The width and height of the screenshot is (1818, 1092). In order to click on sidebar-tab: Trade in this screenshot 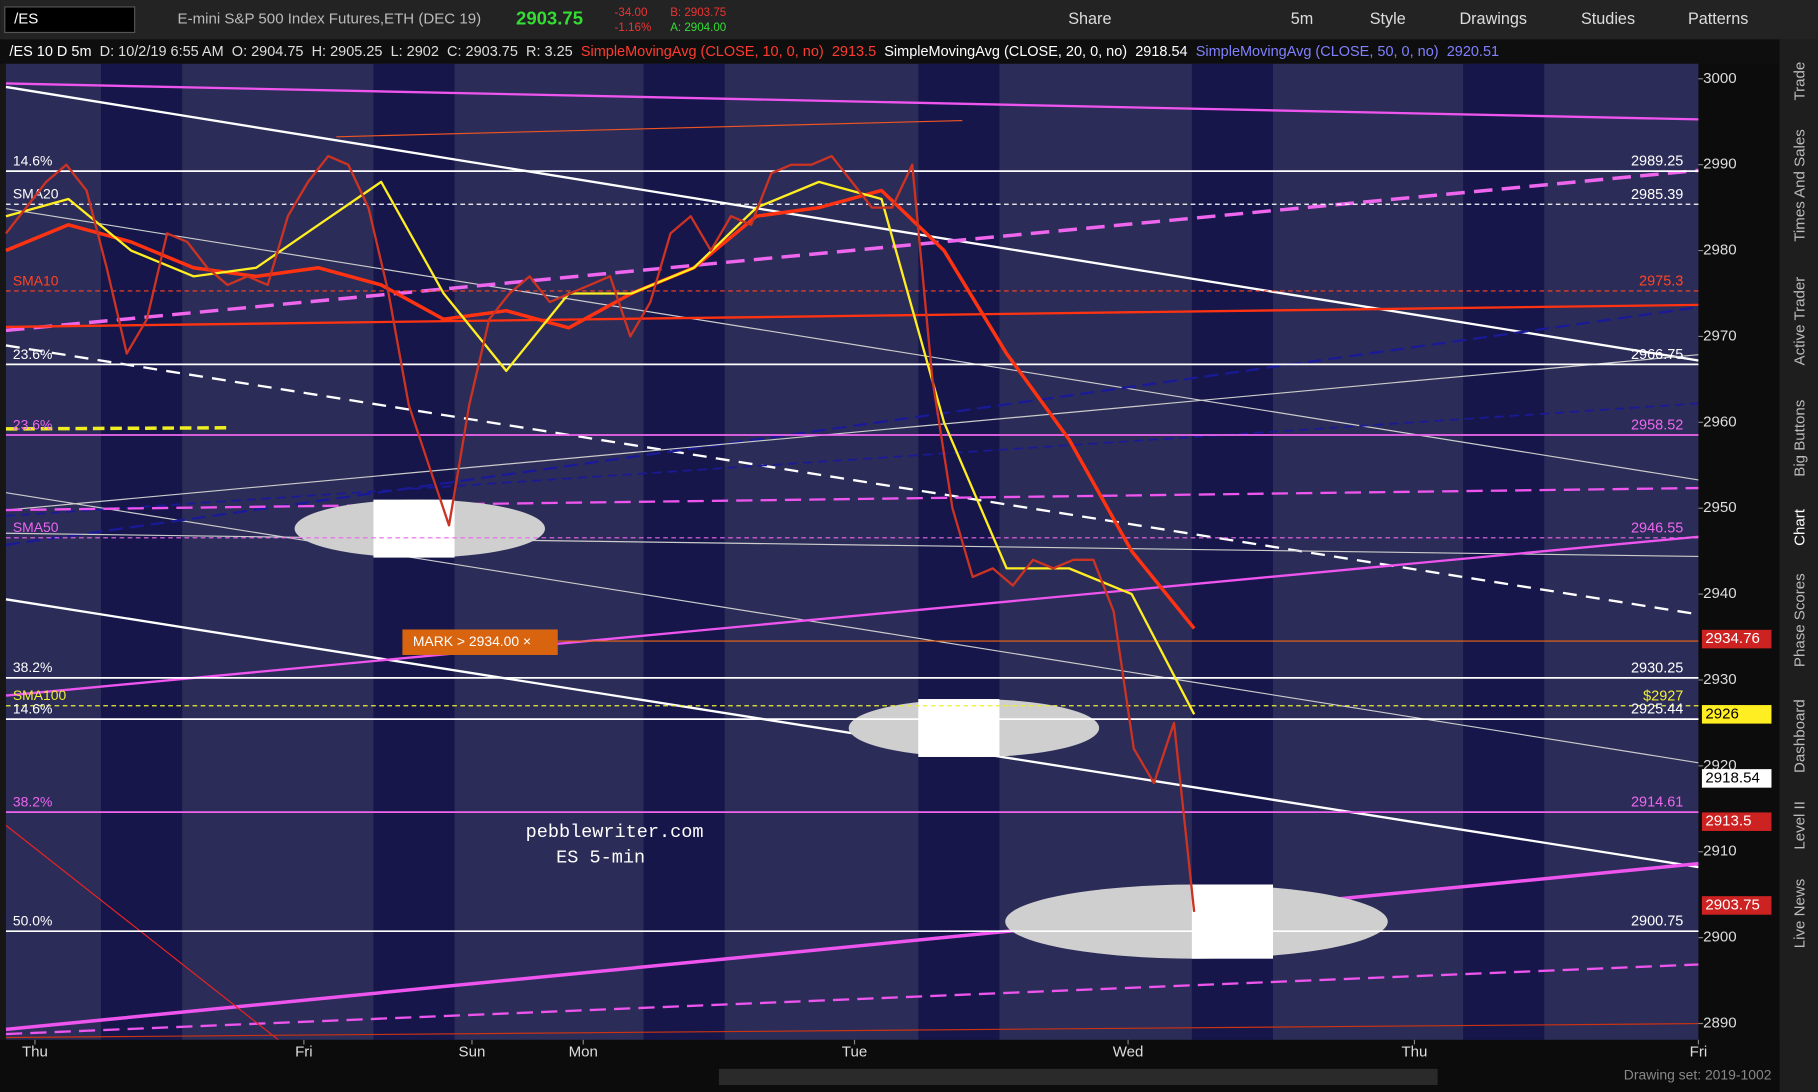, I will do `click(1799, 81)`.